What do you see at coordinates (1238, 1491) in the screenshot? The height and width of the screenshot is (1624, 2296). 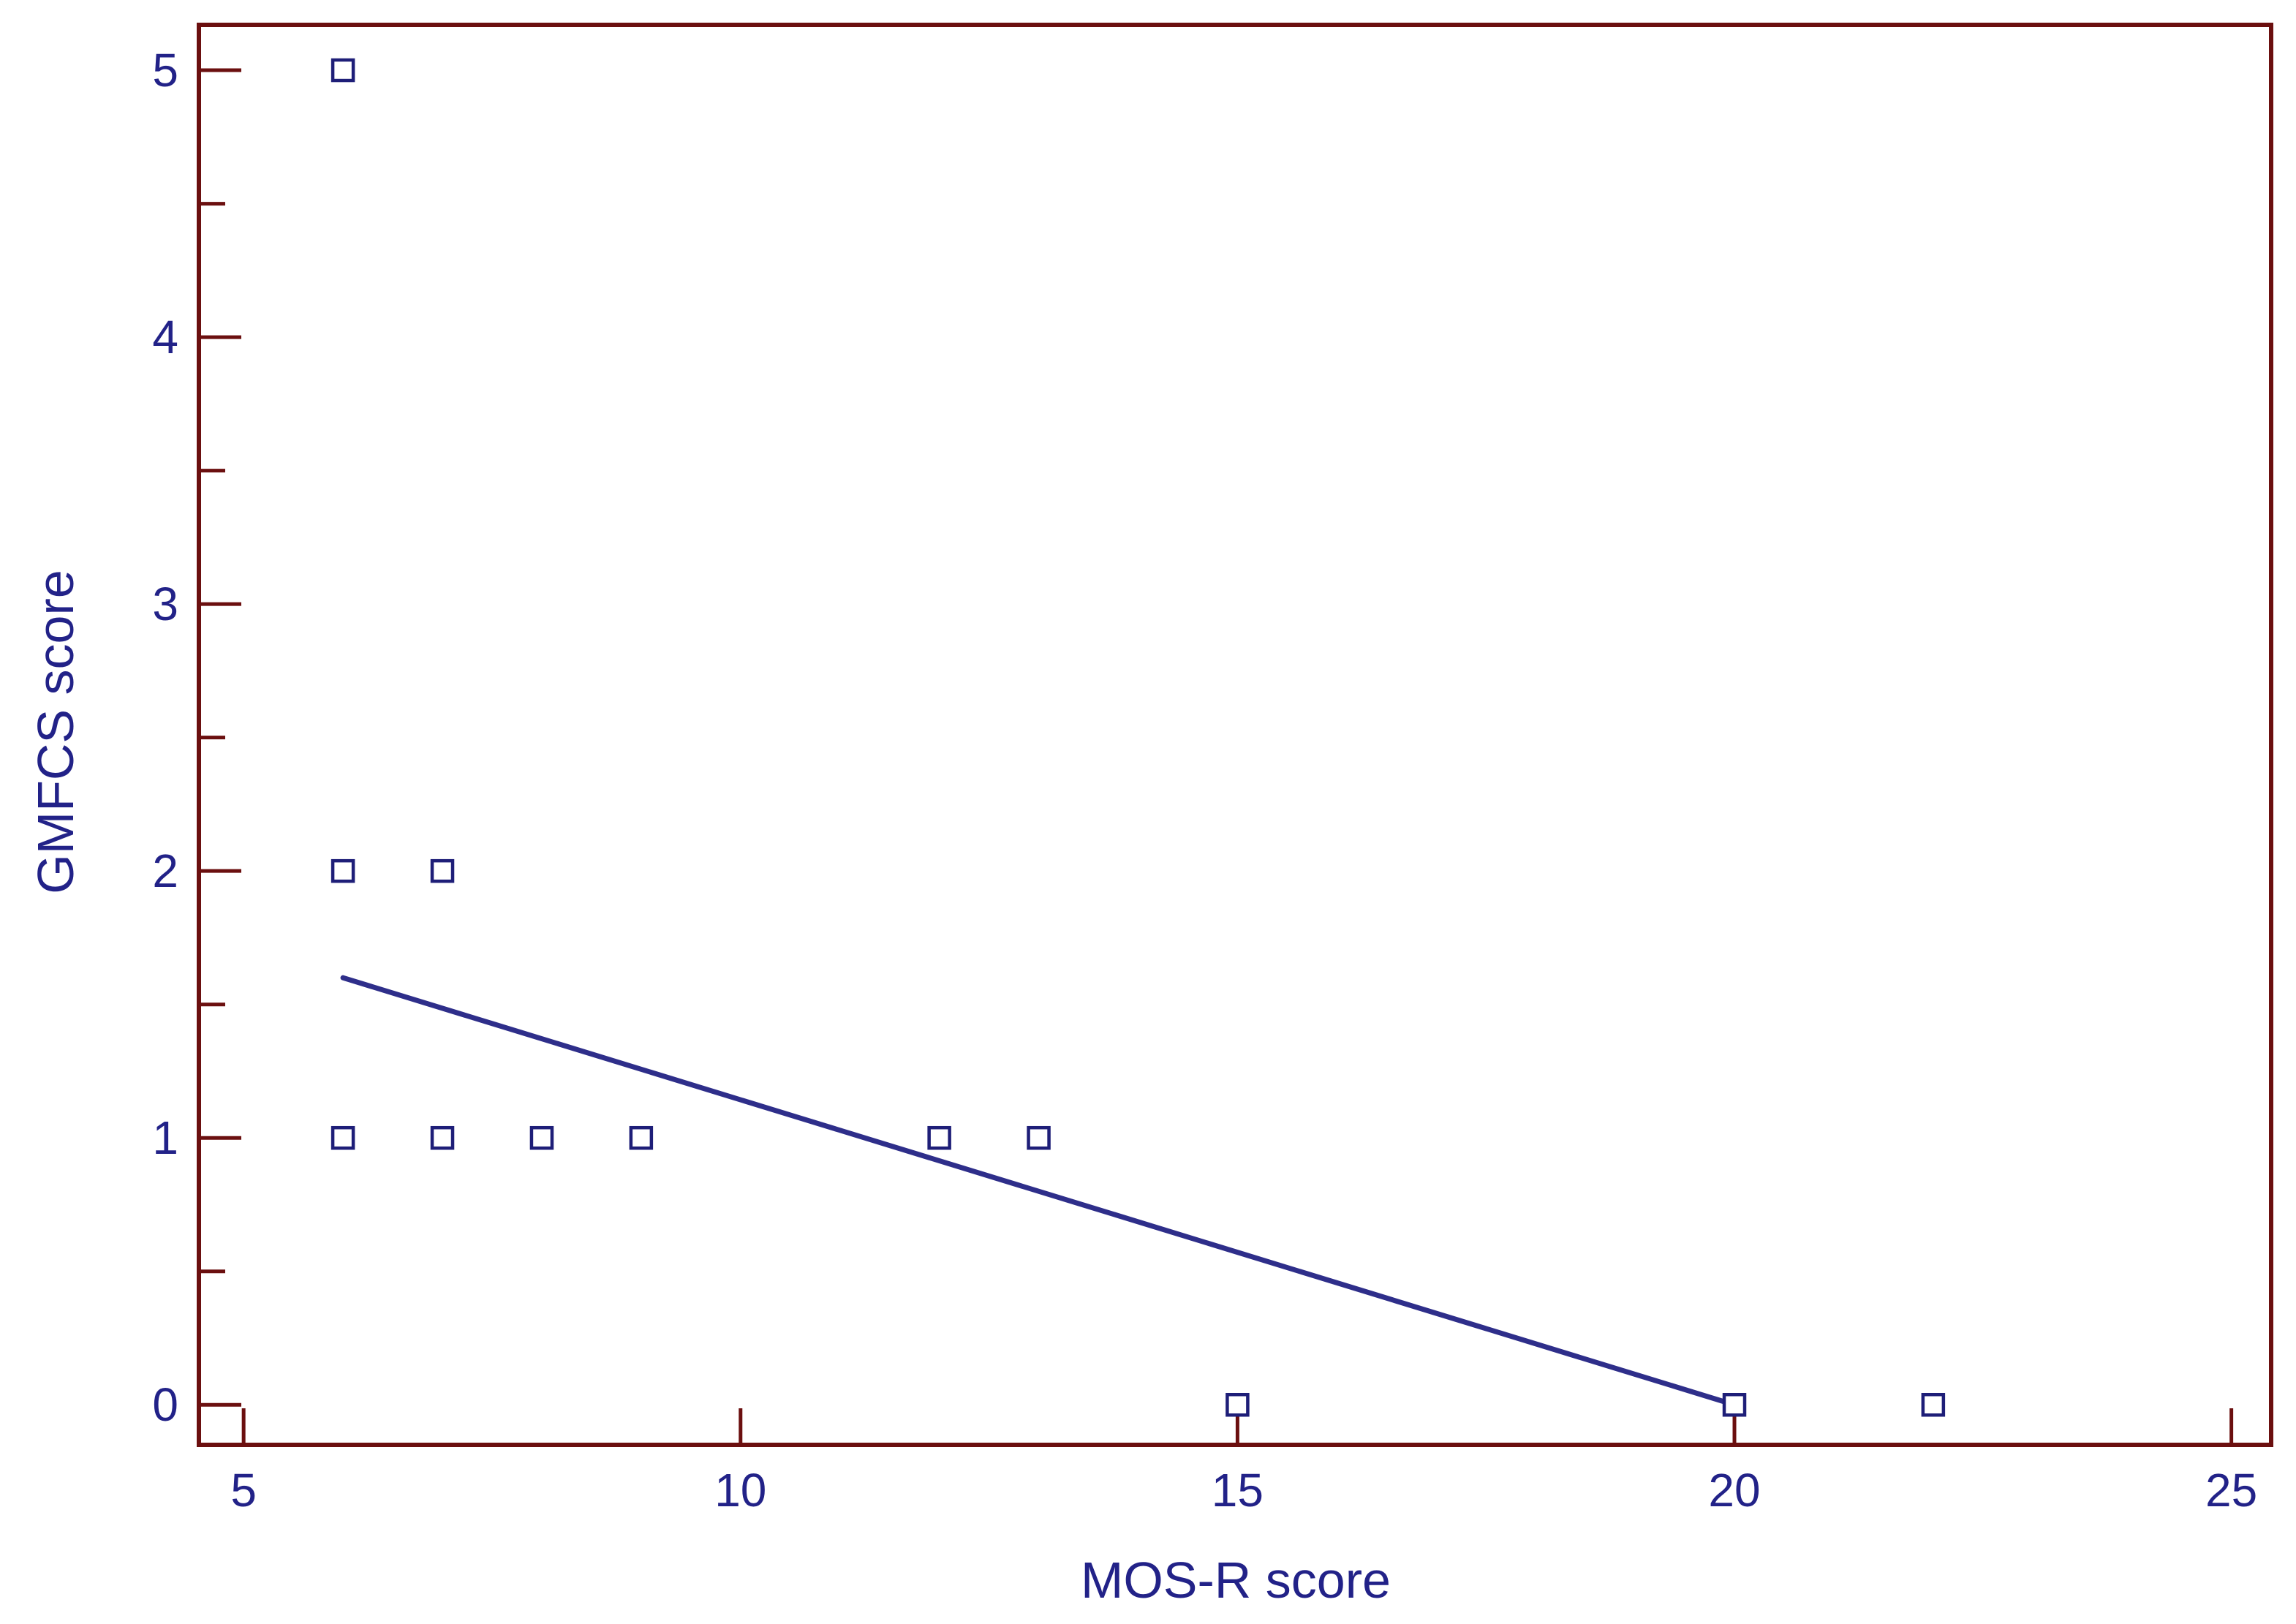 I see `x-tick-label: 15` at bounding box center [1238, 1491].